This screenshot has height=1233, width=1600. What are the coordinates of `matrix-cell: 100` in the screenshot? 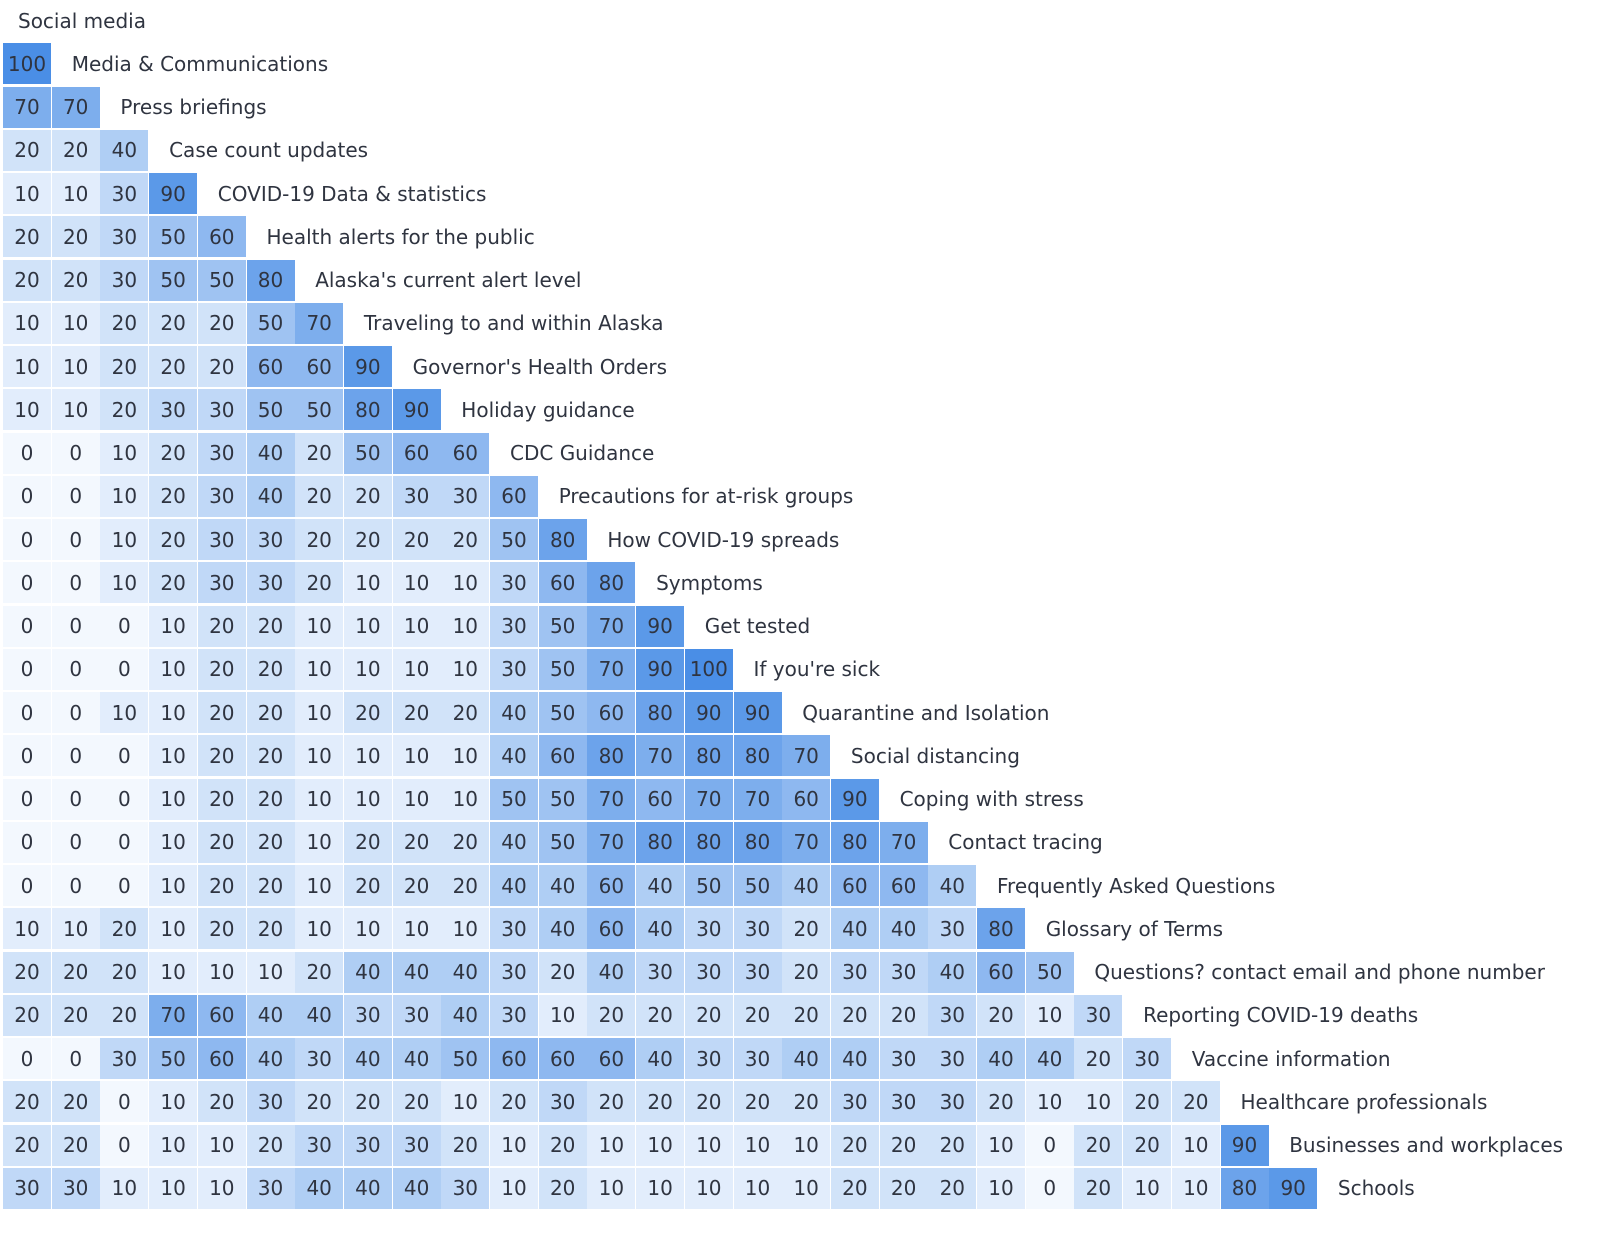 It's located at (708, 669).